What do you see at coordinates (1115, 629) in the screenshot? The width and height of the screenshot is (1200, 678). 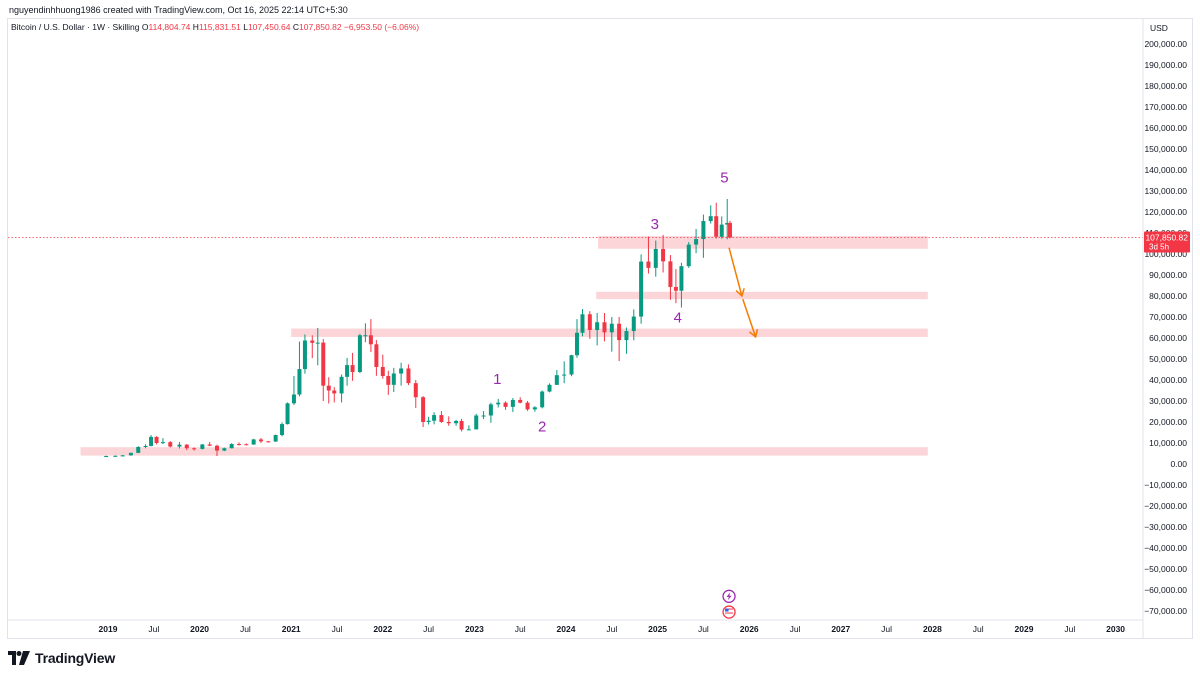 I see `x-tick-label: 2030` at bounding box center [1115, 629].